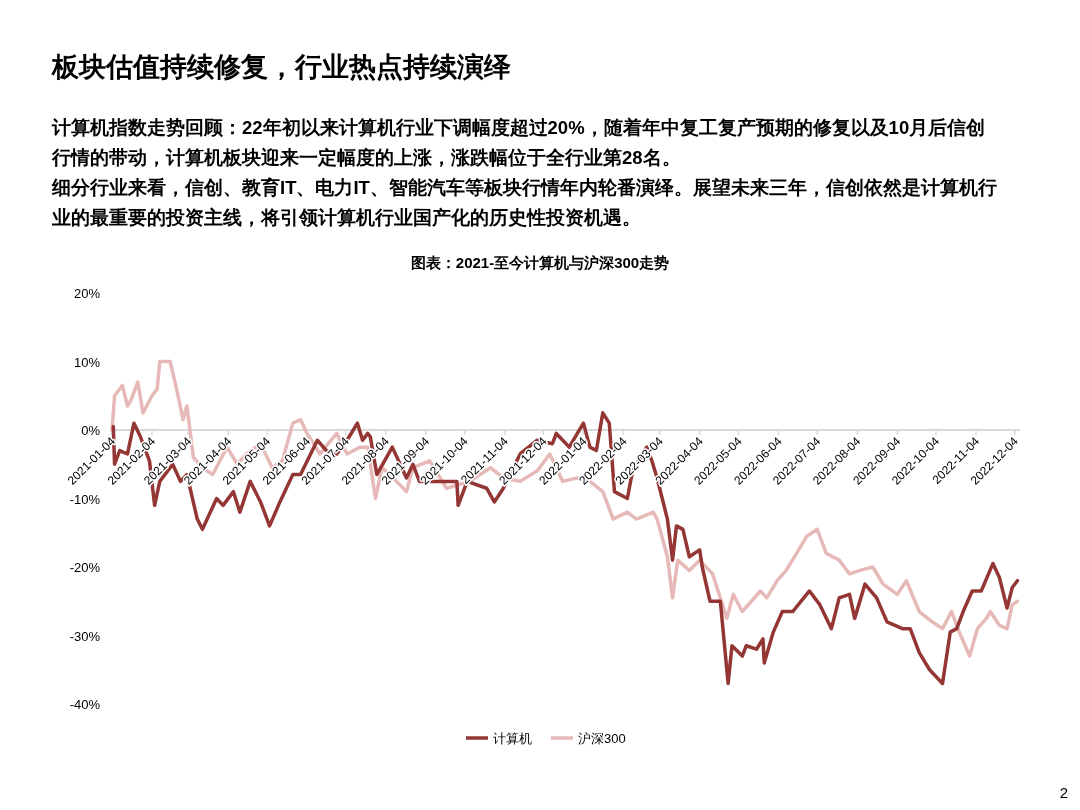  Describe the element at coordinates (87, 362) in the screenshot. I see `y-tick-label: 10%` at that location.